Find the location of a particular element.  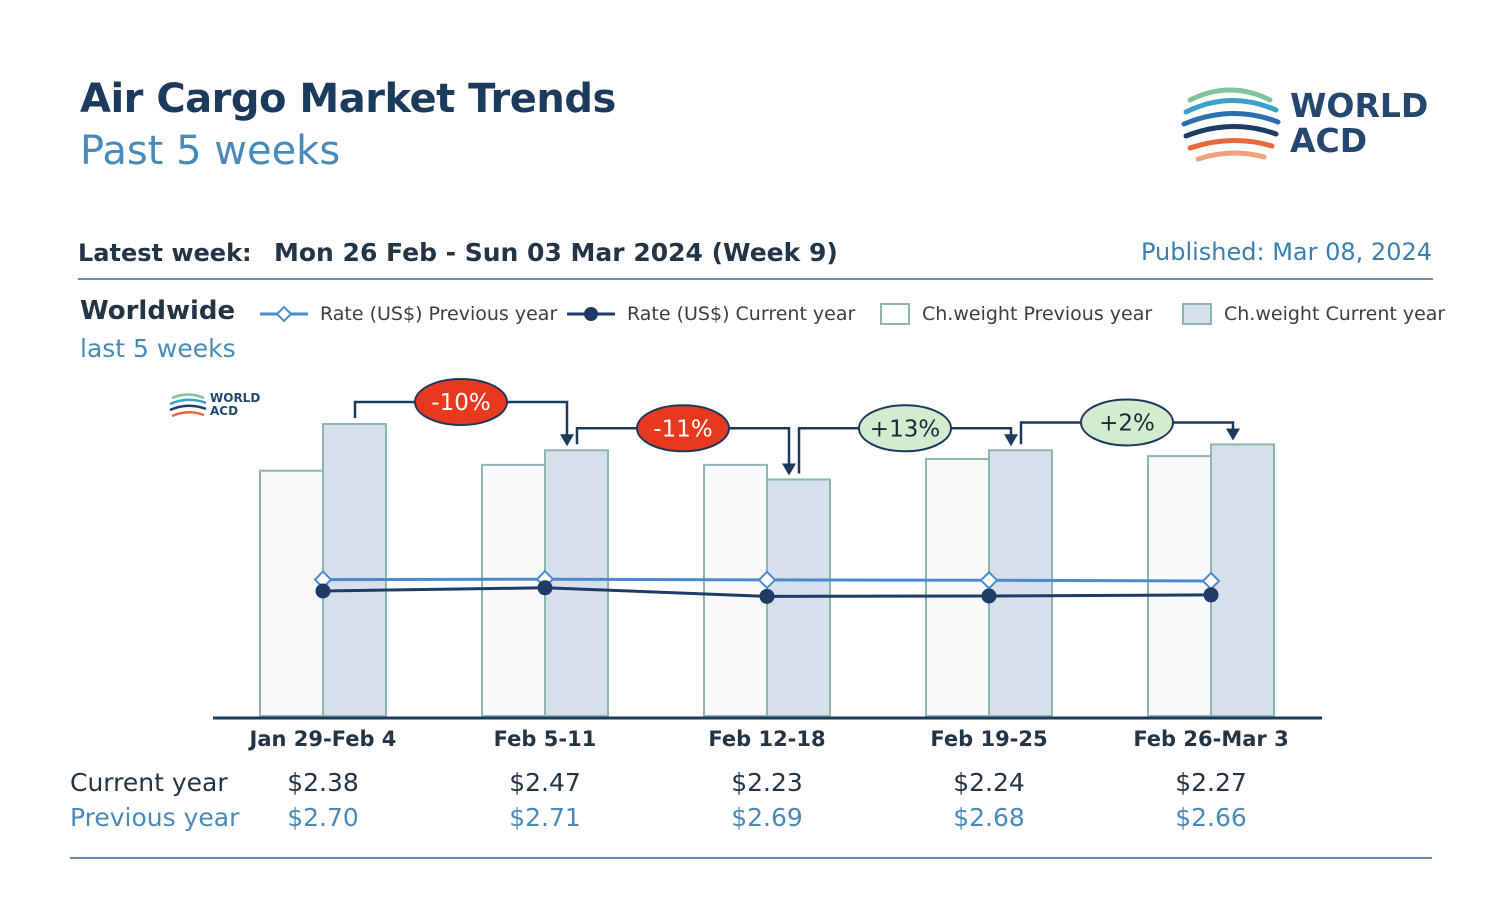

watermark-line-2: ACD is located at coordinates (224, 411).